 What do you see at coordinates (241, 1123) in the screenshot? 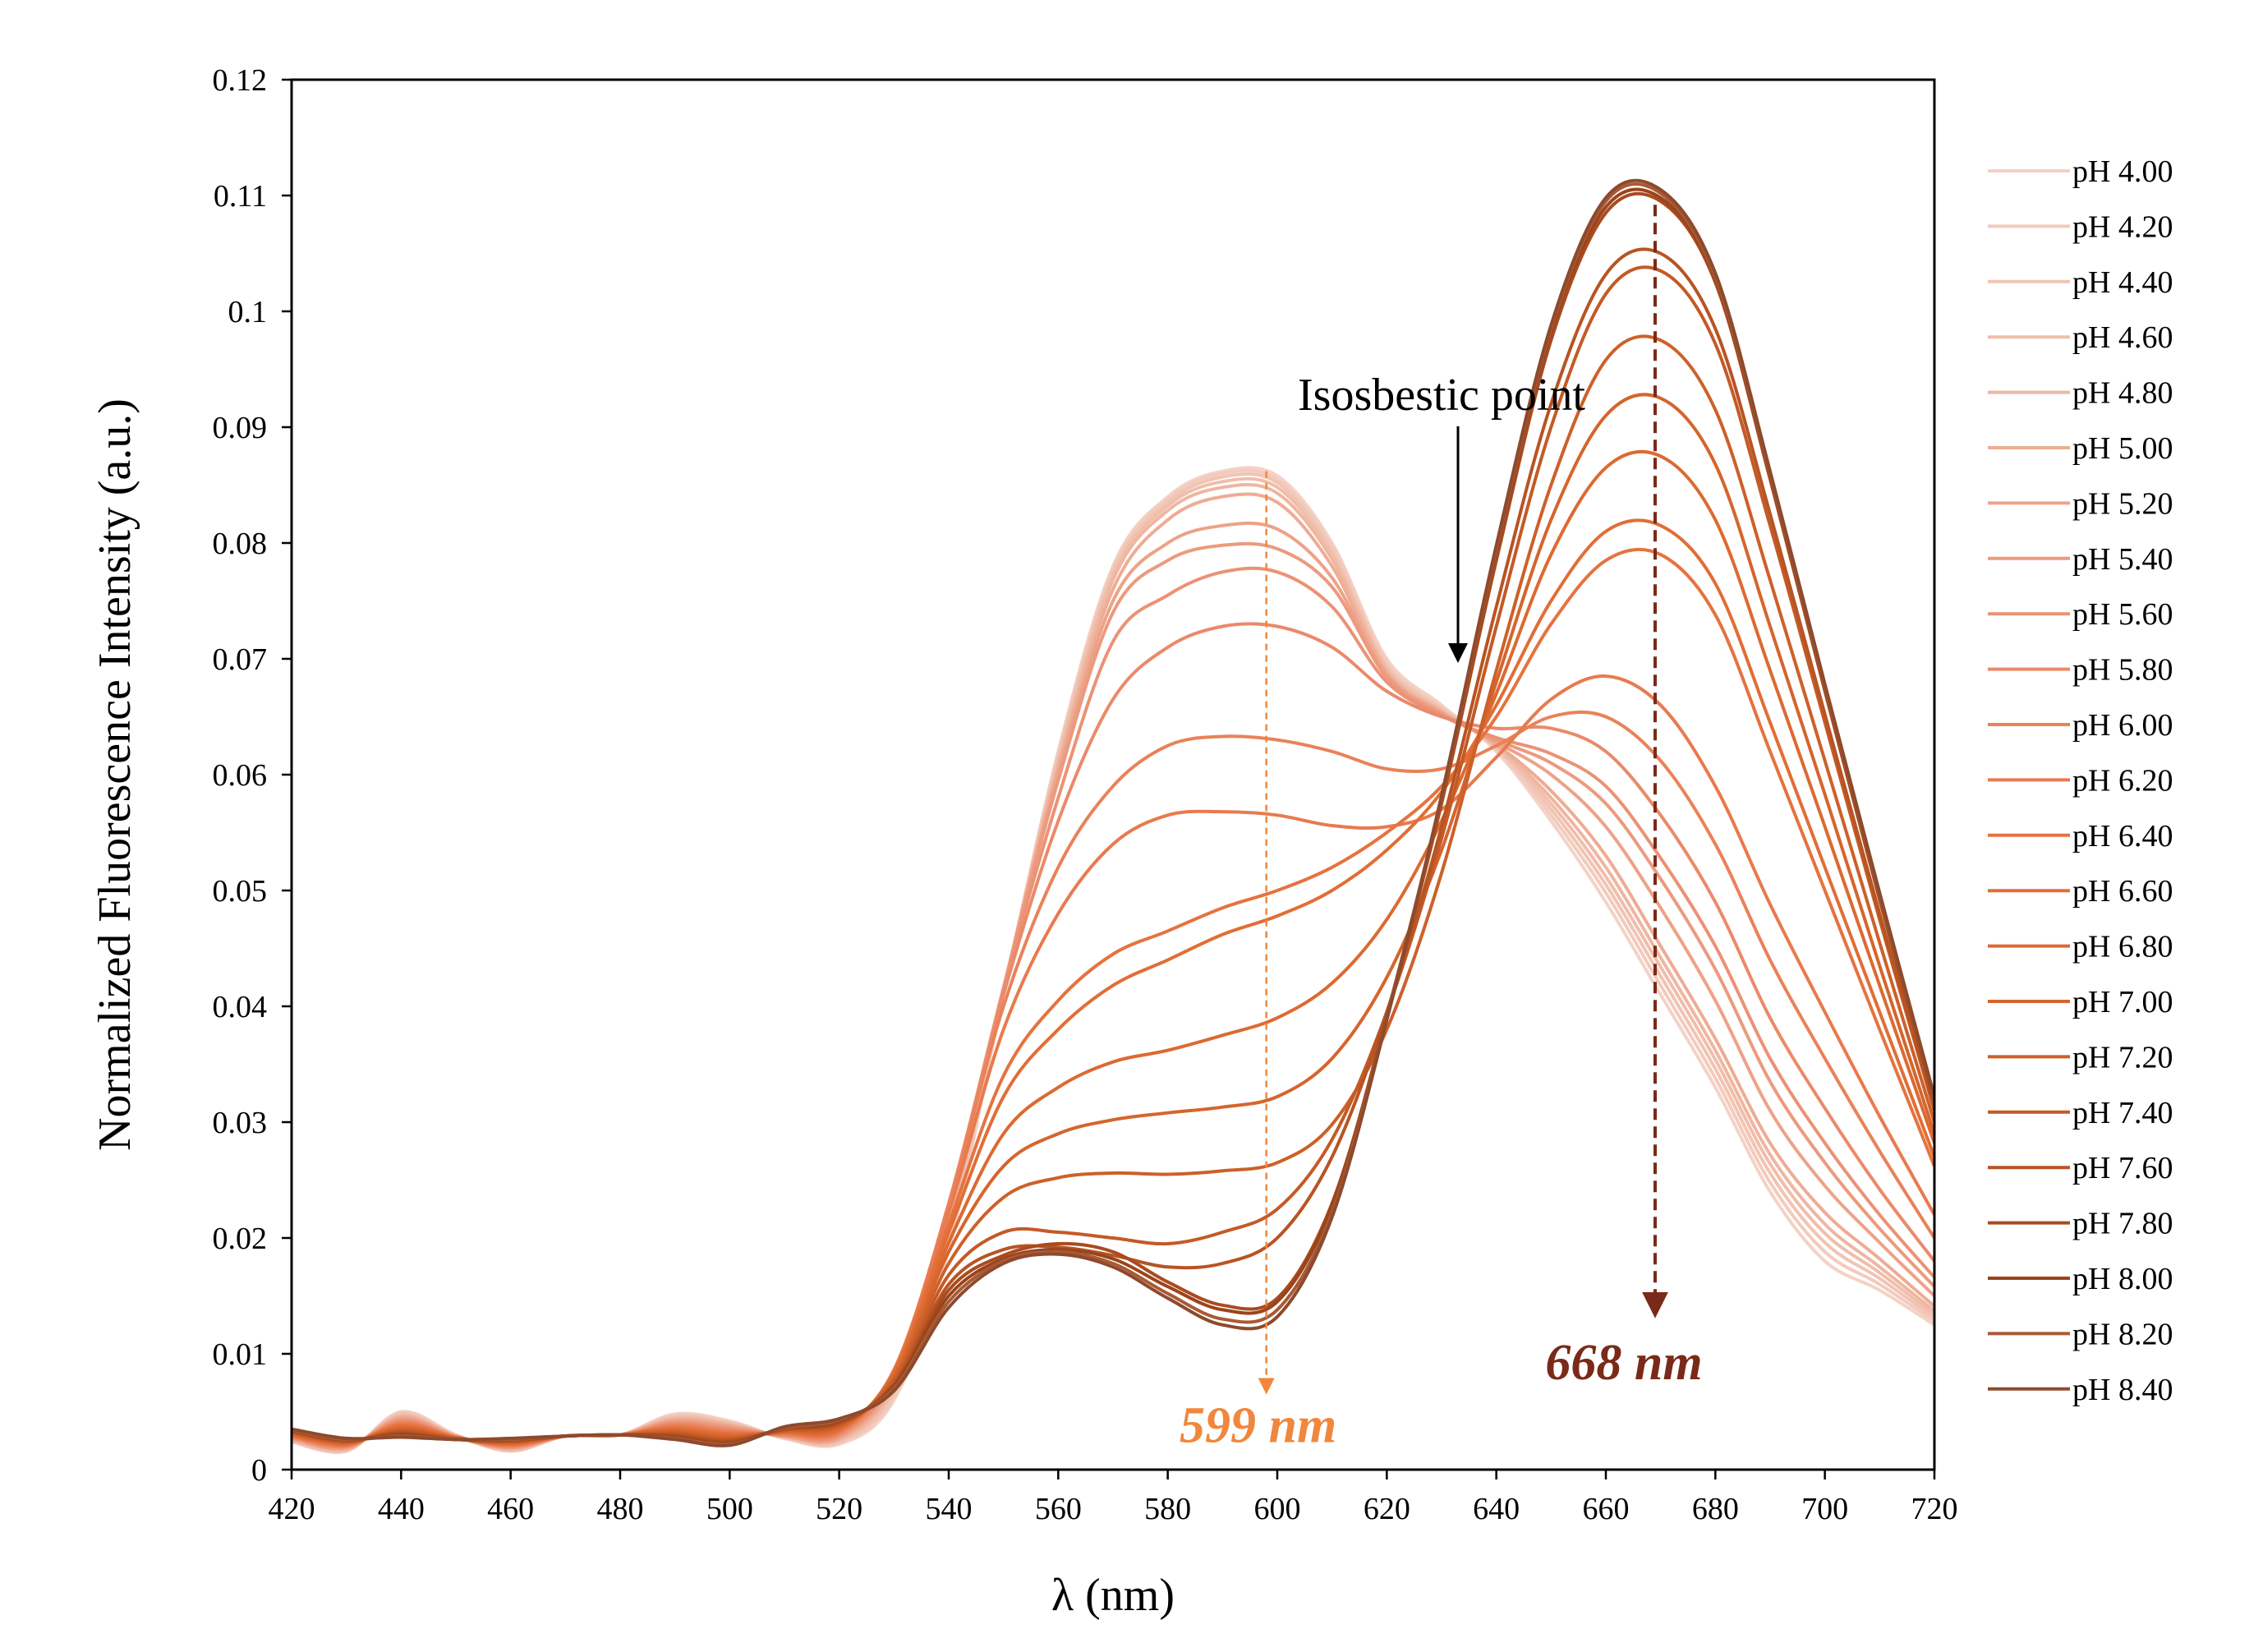
I see `y-tick-label: 0.03` at bounding box center [241, 1123].